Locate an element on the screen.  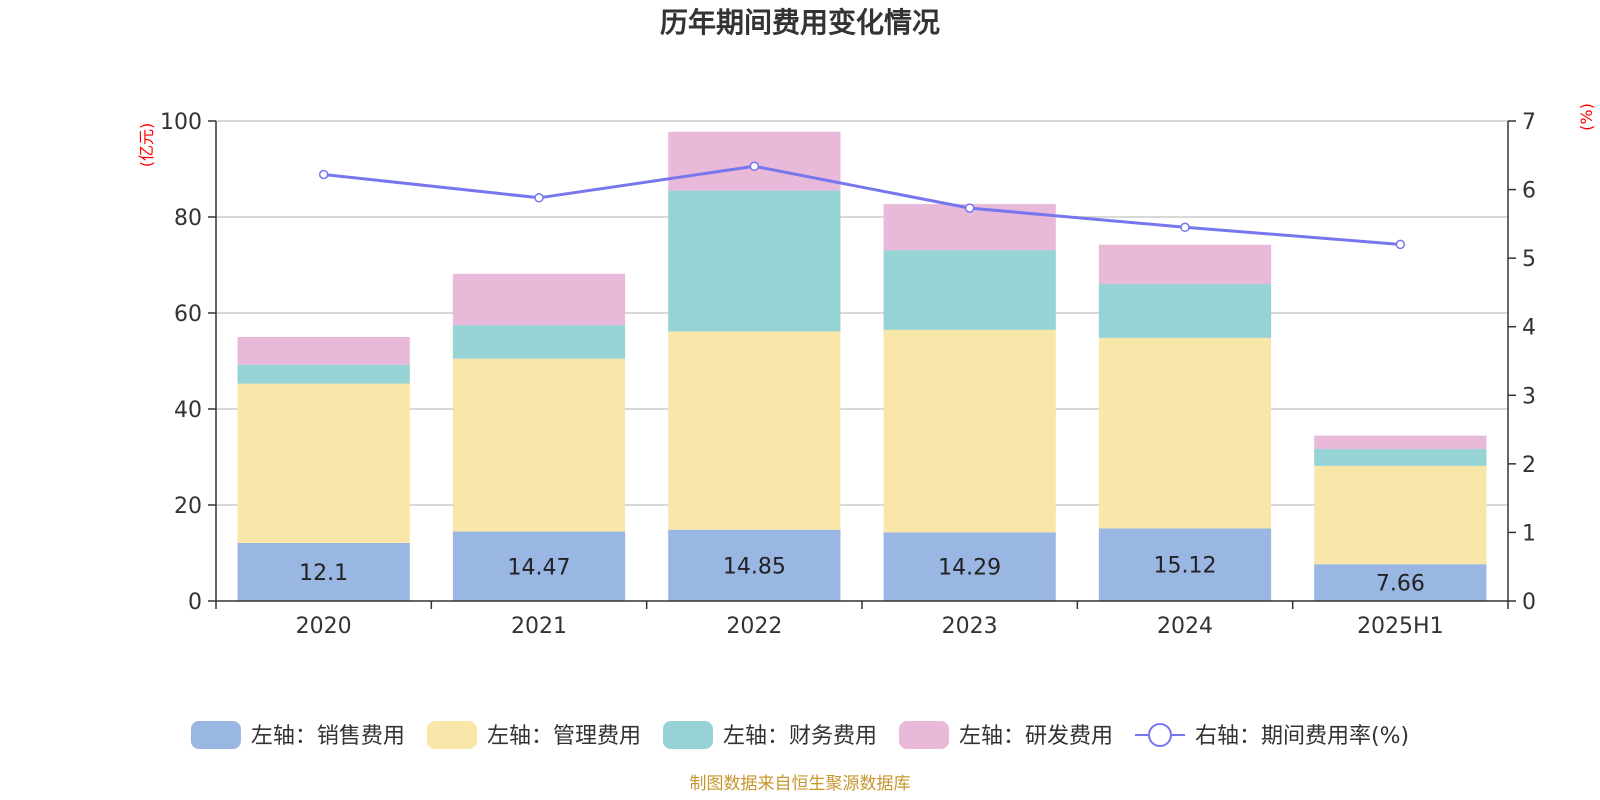
legend-circle-swatch is located at coordinates (1159, 735).